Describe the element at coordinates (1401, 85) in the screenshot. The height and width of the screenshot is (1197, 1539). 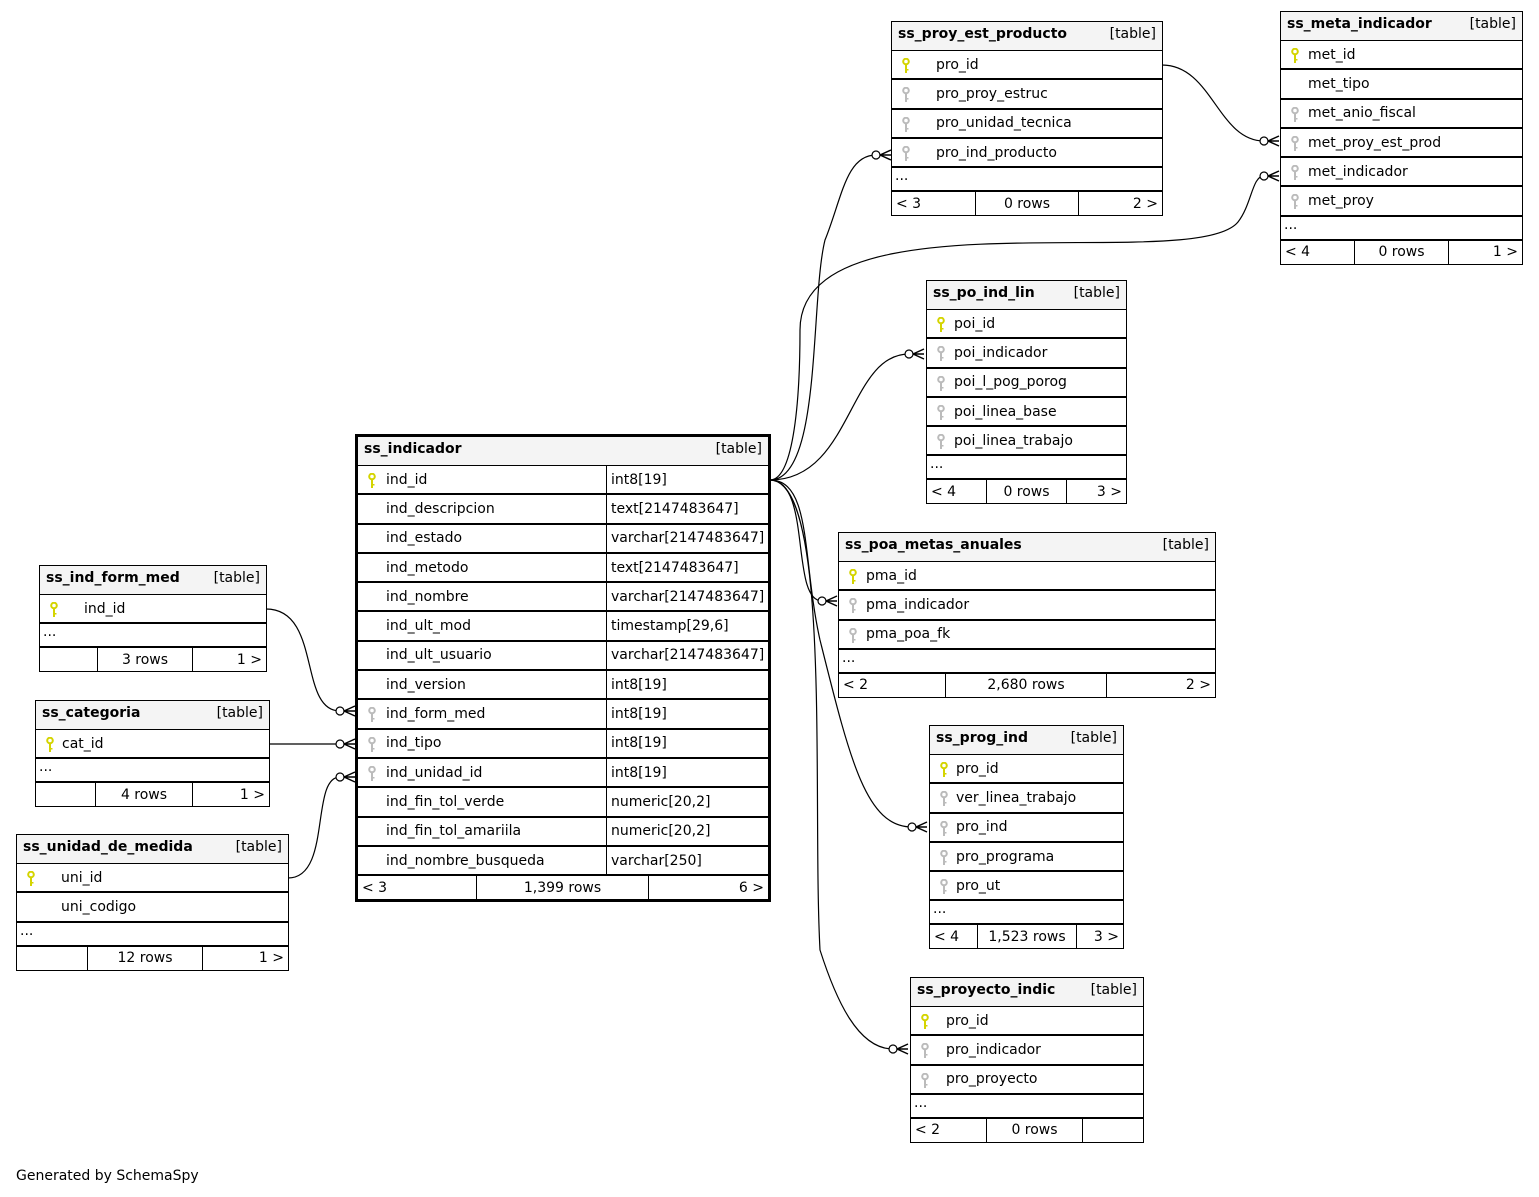
I see `column-row: met_tipo` at that location.